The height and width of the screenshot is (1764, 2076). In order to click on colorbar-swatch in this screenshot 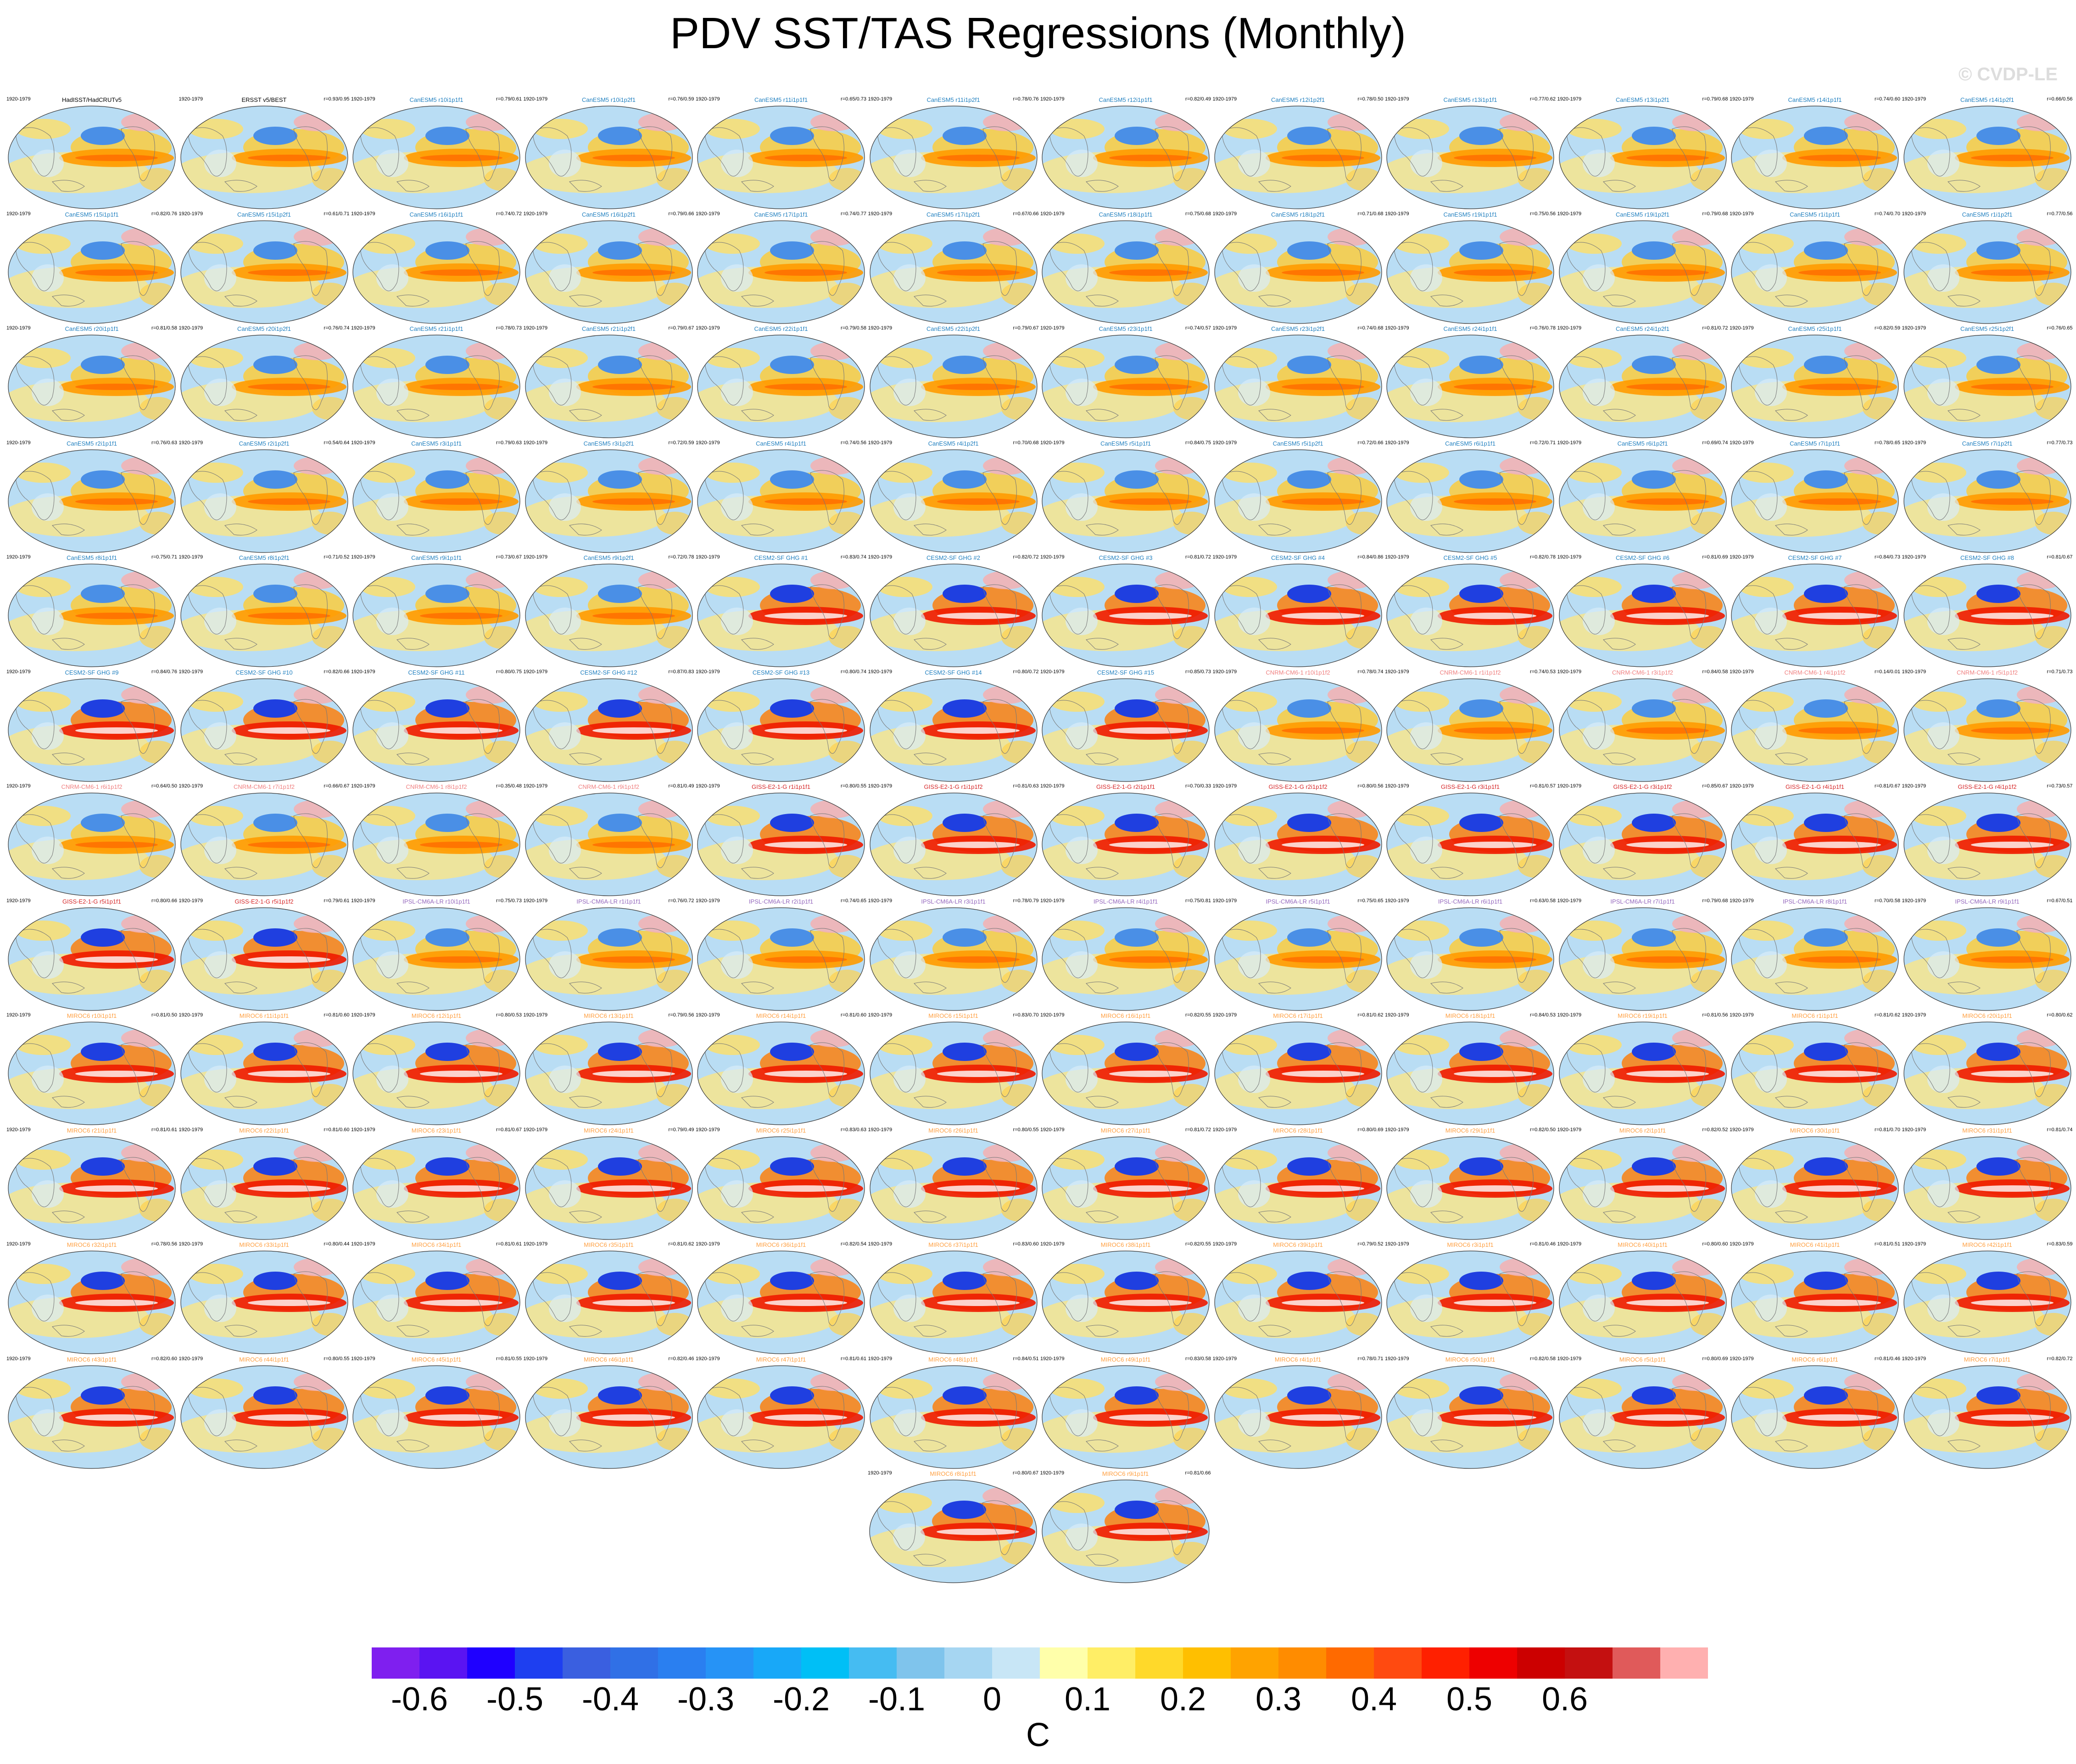, I will do `click(730, 1663)`.